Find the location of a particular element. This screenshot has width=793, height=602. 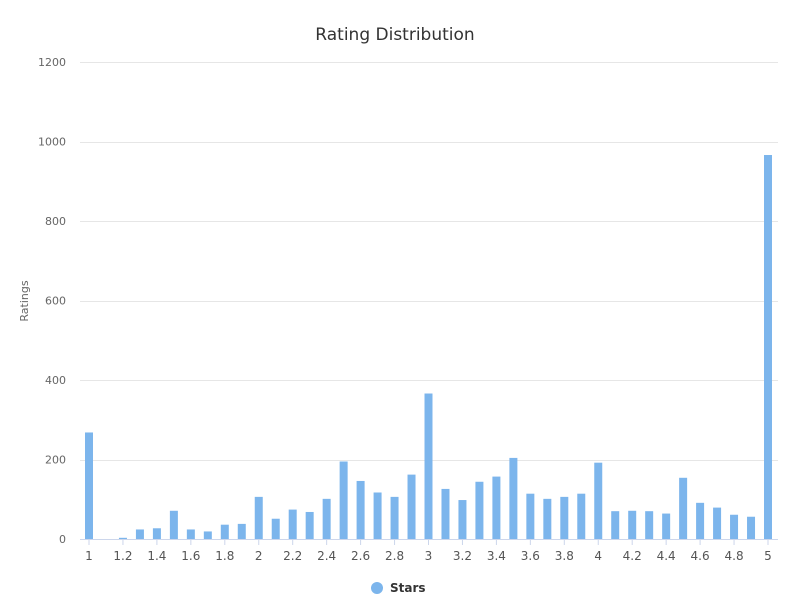

legend: Stars is located at coordinates (398, 588).